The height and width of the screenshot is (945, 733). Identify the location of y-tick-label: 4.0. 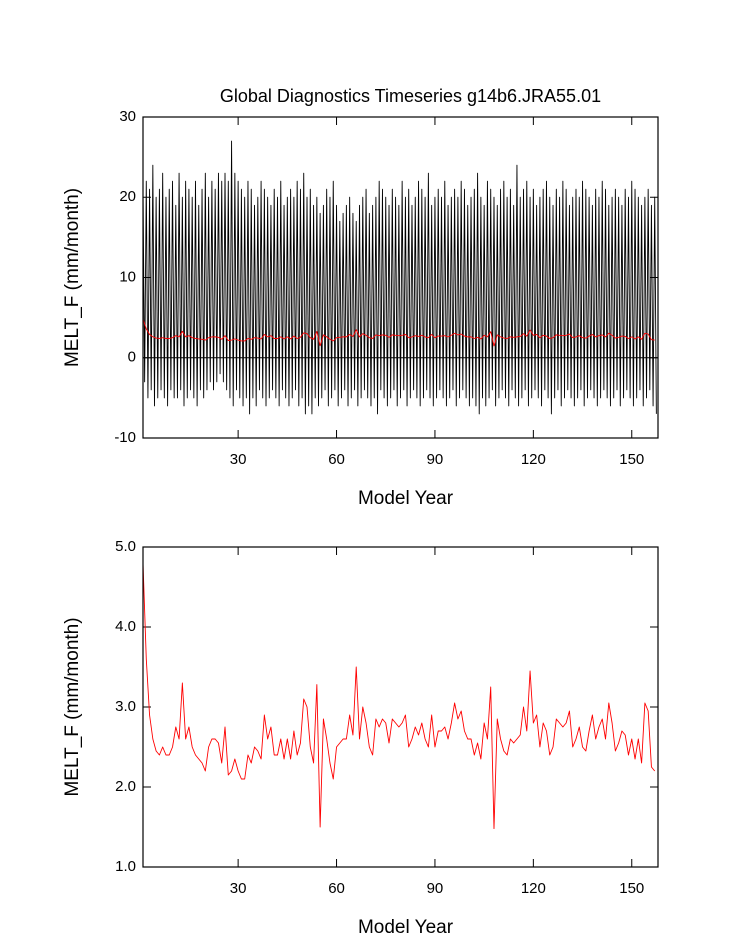
(125, 626).